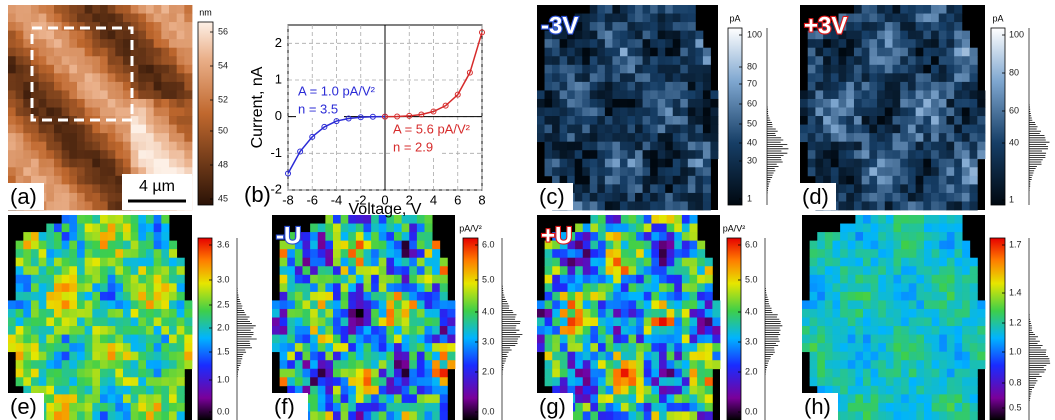 The image size is (1055, 420). Describe the element at coordinates (893, 317) in the screenshot. I see `map-image` at that location.